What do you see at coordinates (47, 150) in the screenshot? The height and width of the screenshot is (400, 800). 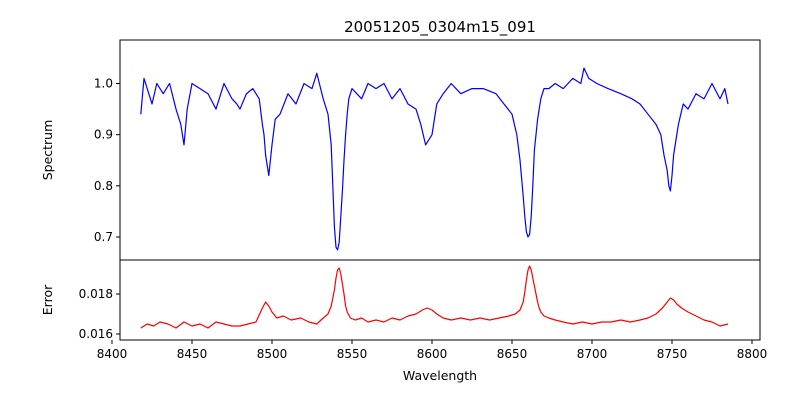 I see `spectrum-y-axis-label: Spectrum` at bounding box center [47, 150].